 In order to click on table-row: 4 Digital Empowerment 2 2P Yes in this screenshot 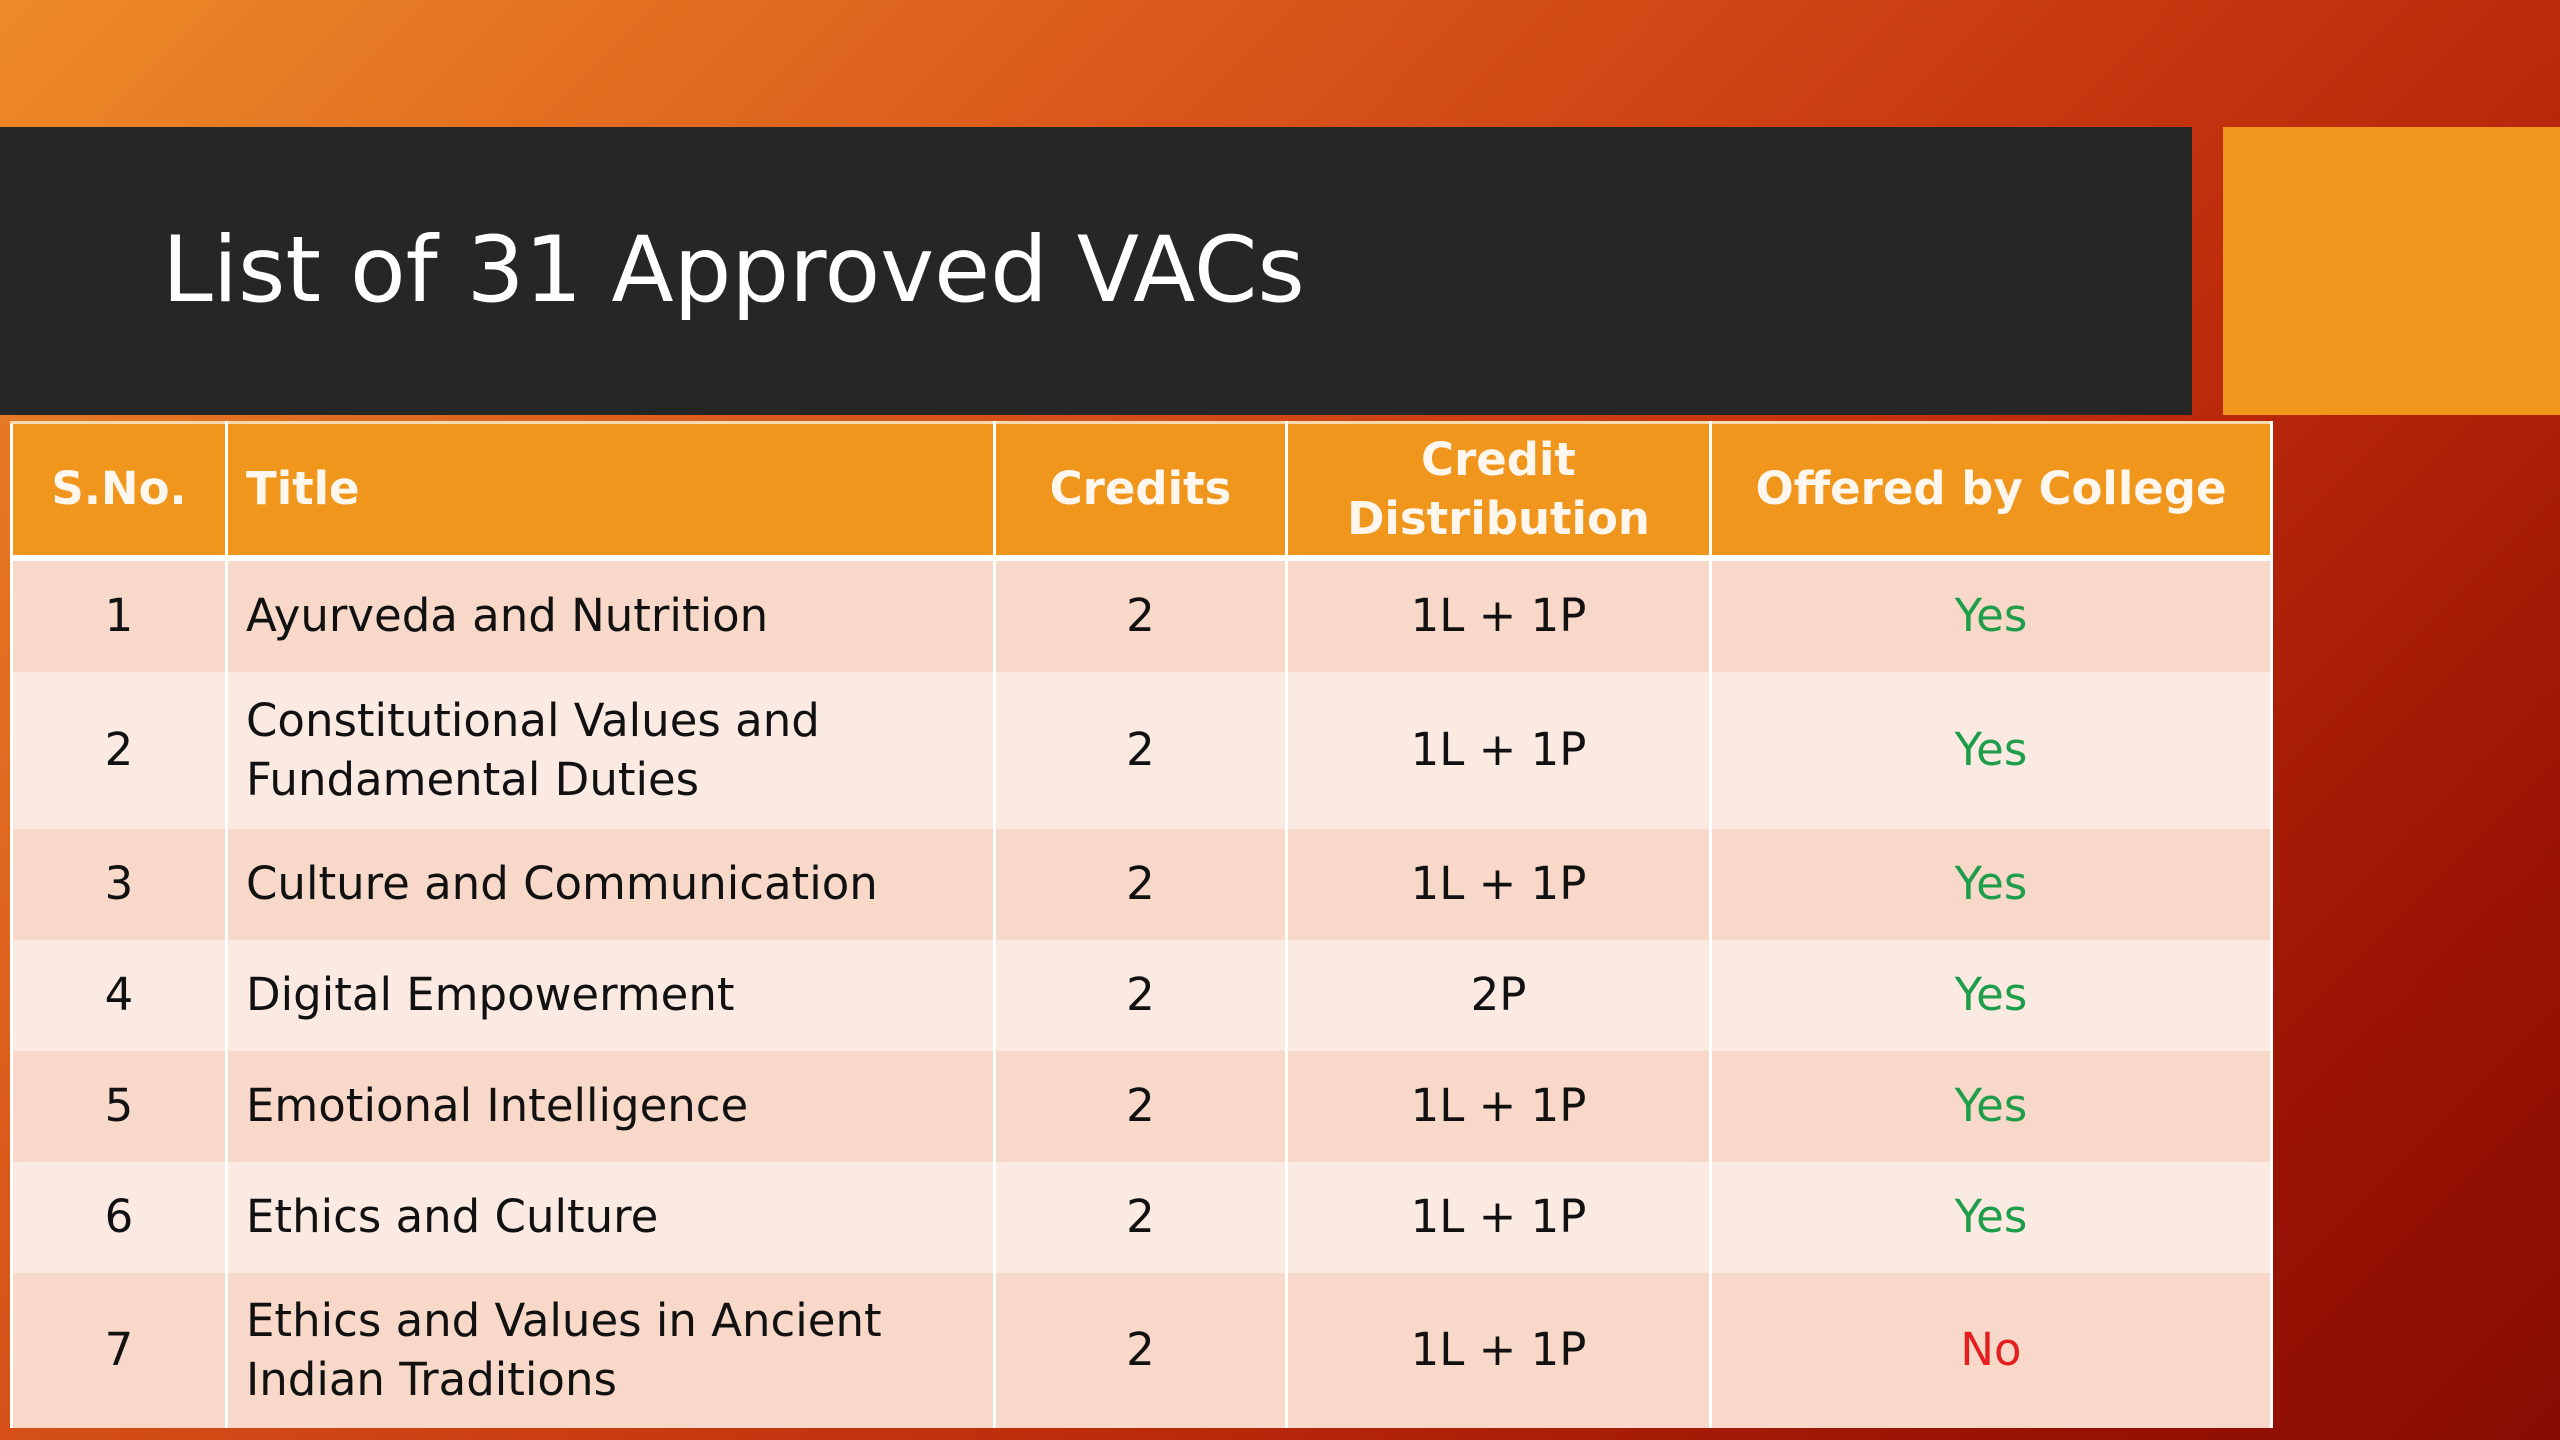, I will do `click(1141, 995)`.